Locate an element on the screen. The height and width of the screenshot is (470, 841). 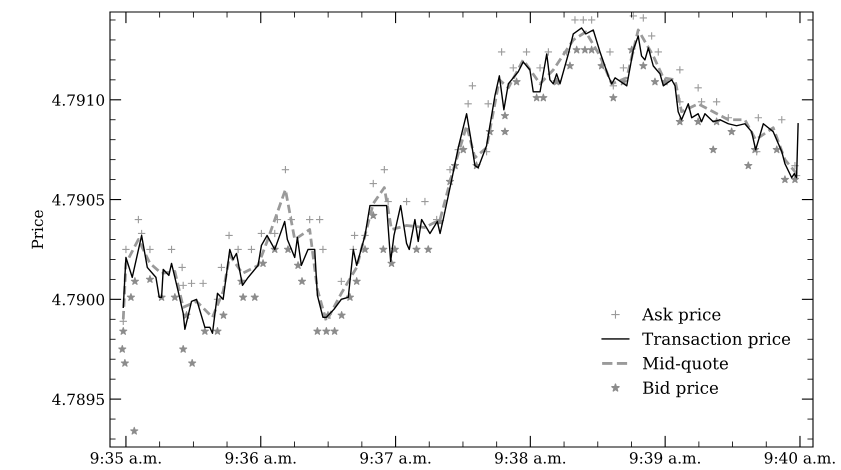
legend-label: Bid price is located at coordinates (680, 389).